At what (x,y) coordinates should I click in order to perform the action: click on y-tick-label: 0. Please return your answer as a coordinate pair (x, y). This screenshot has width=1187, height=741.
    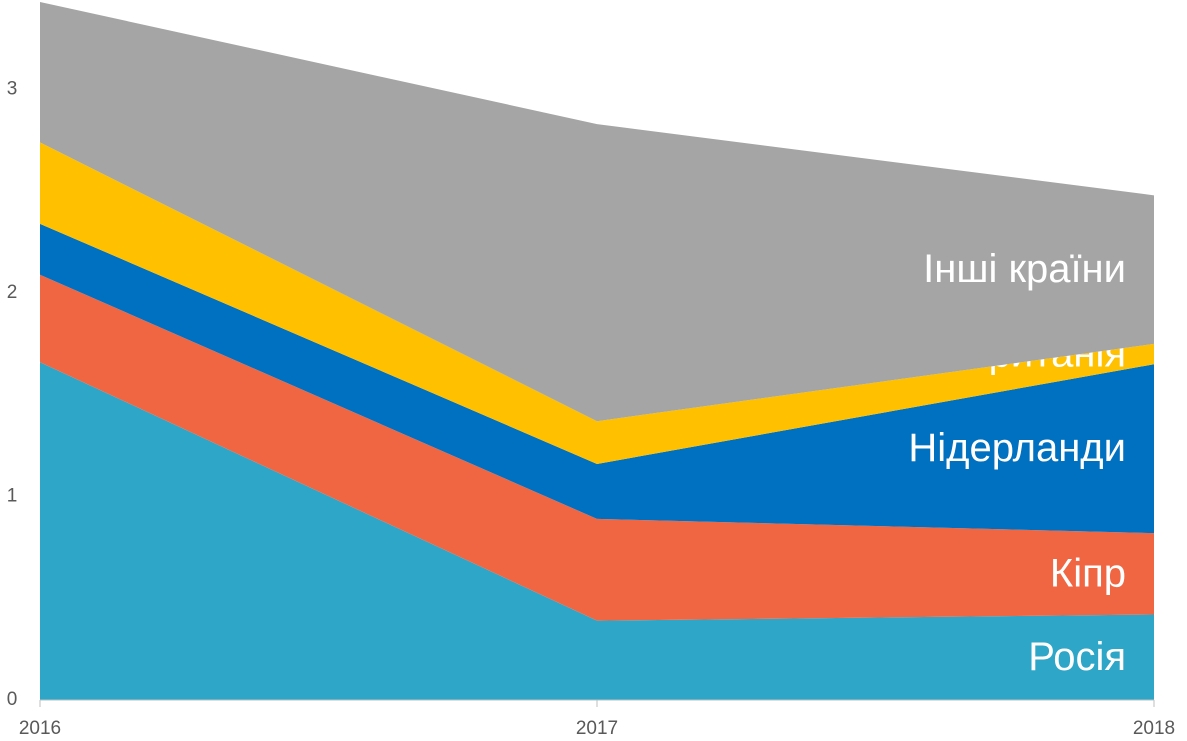
    Looking at the image, I should click on (12, 699).